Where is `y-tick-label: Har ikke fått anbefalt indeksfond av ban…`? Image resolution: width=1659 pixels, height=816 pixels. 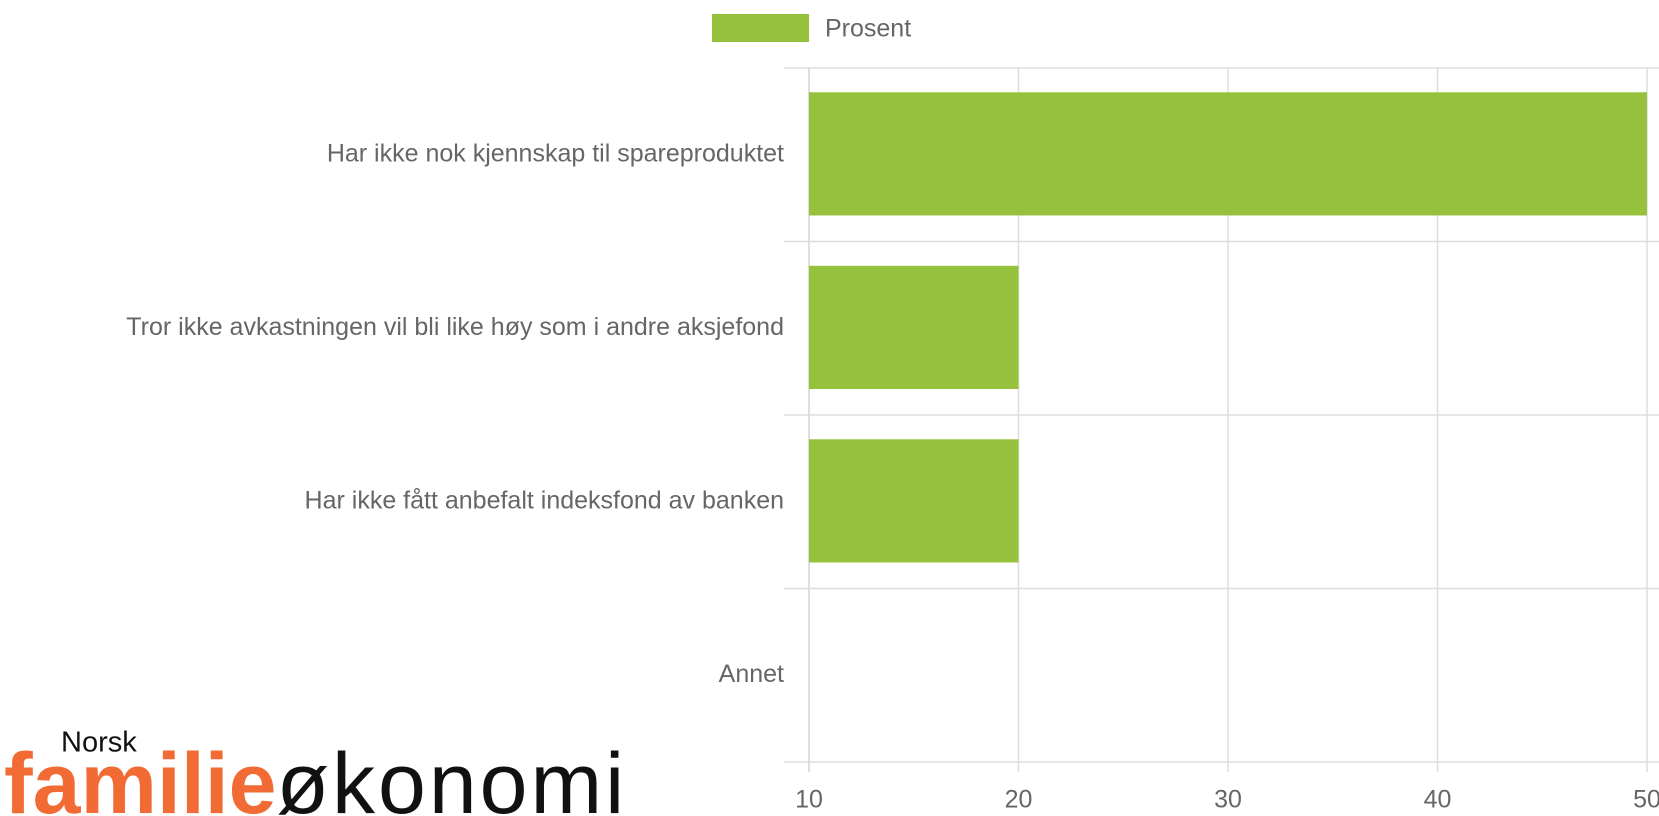 y-tick-label: Har ikke fått anbefalt indeksfond av ban… is located at coordinates (544, 500).